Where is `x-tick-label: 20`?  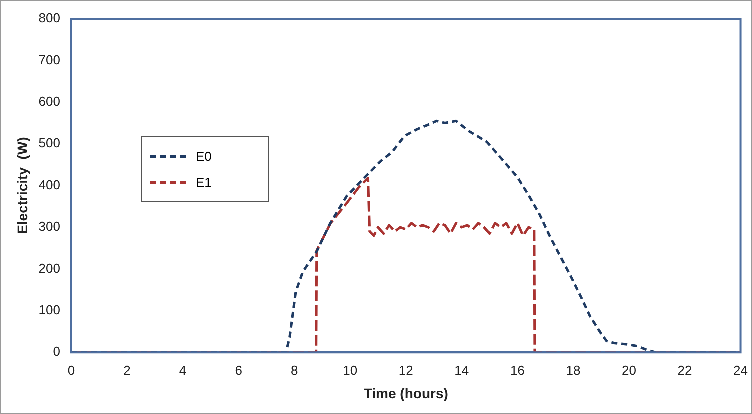 x-tick-label: 20 is located at coordinates (629, 370).